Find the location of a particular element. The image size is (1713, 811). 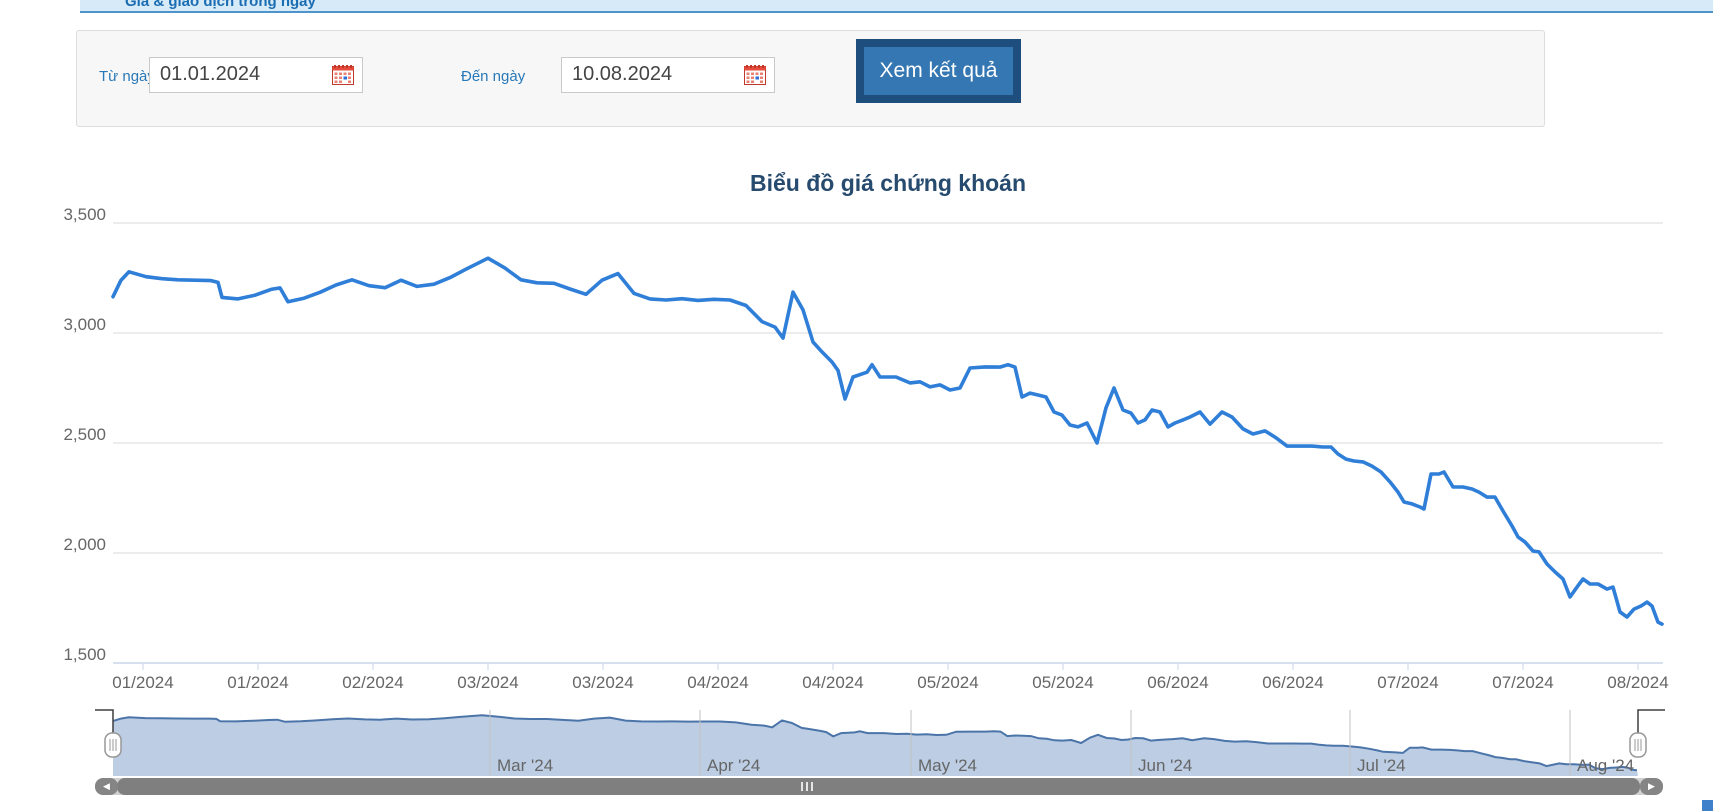

top-tab-bar: Giá & giao dịch trong ngày is located at coordinates (896, 6).